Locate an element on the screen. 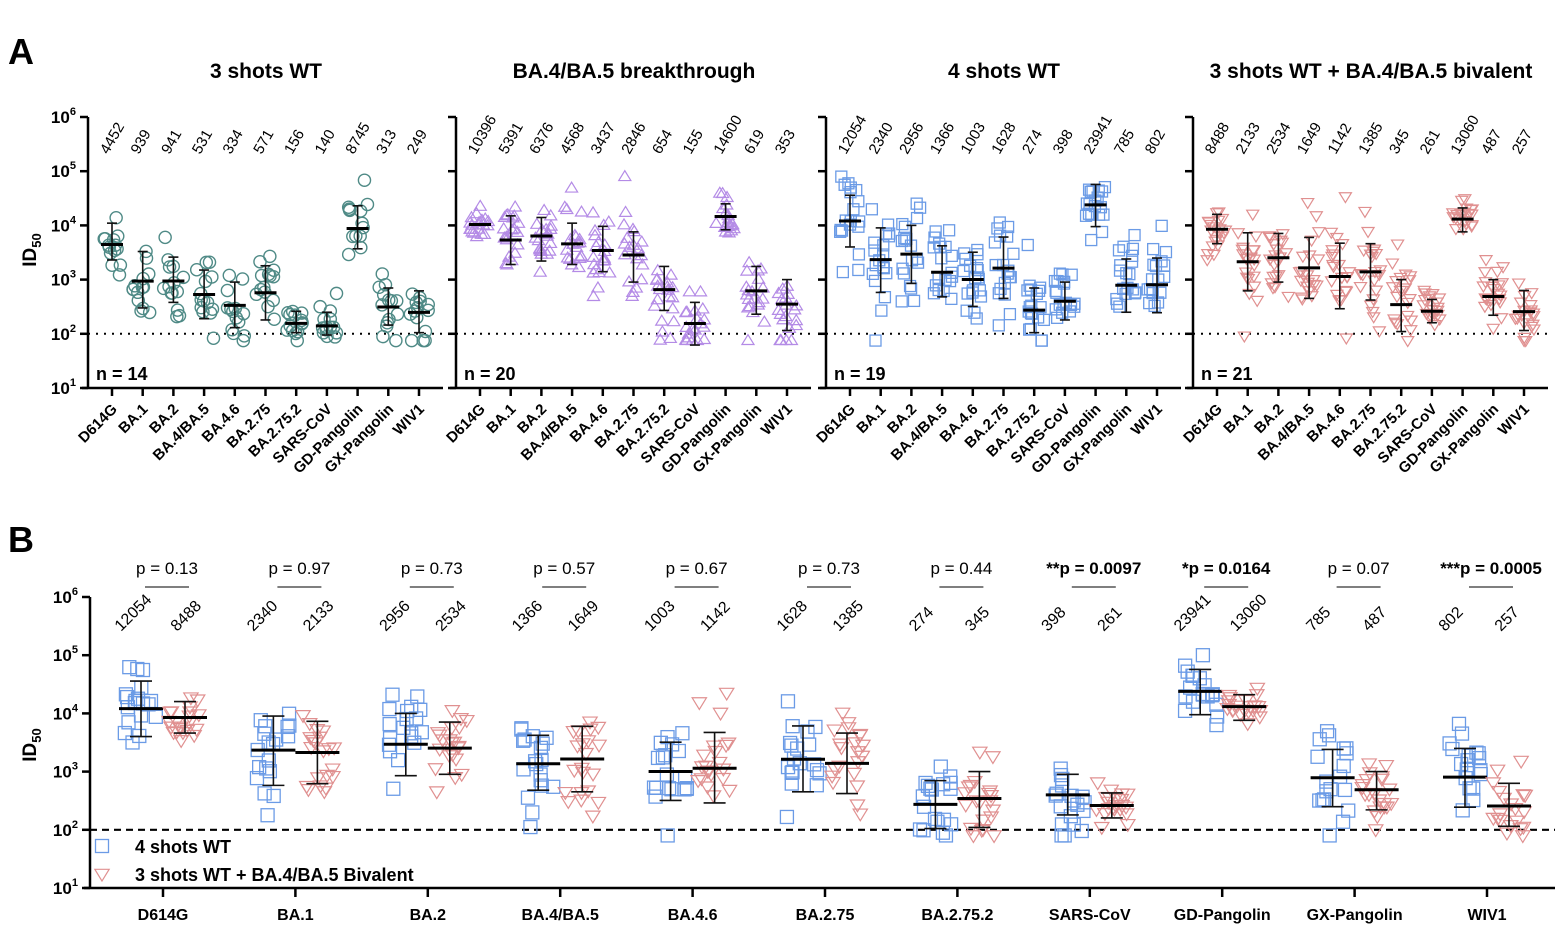  legend-item: 4 shots WT is located at coordinates (162, 847).